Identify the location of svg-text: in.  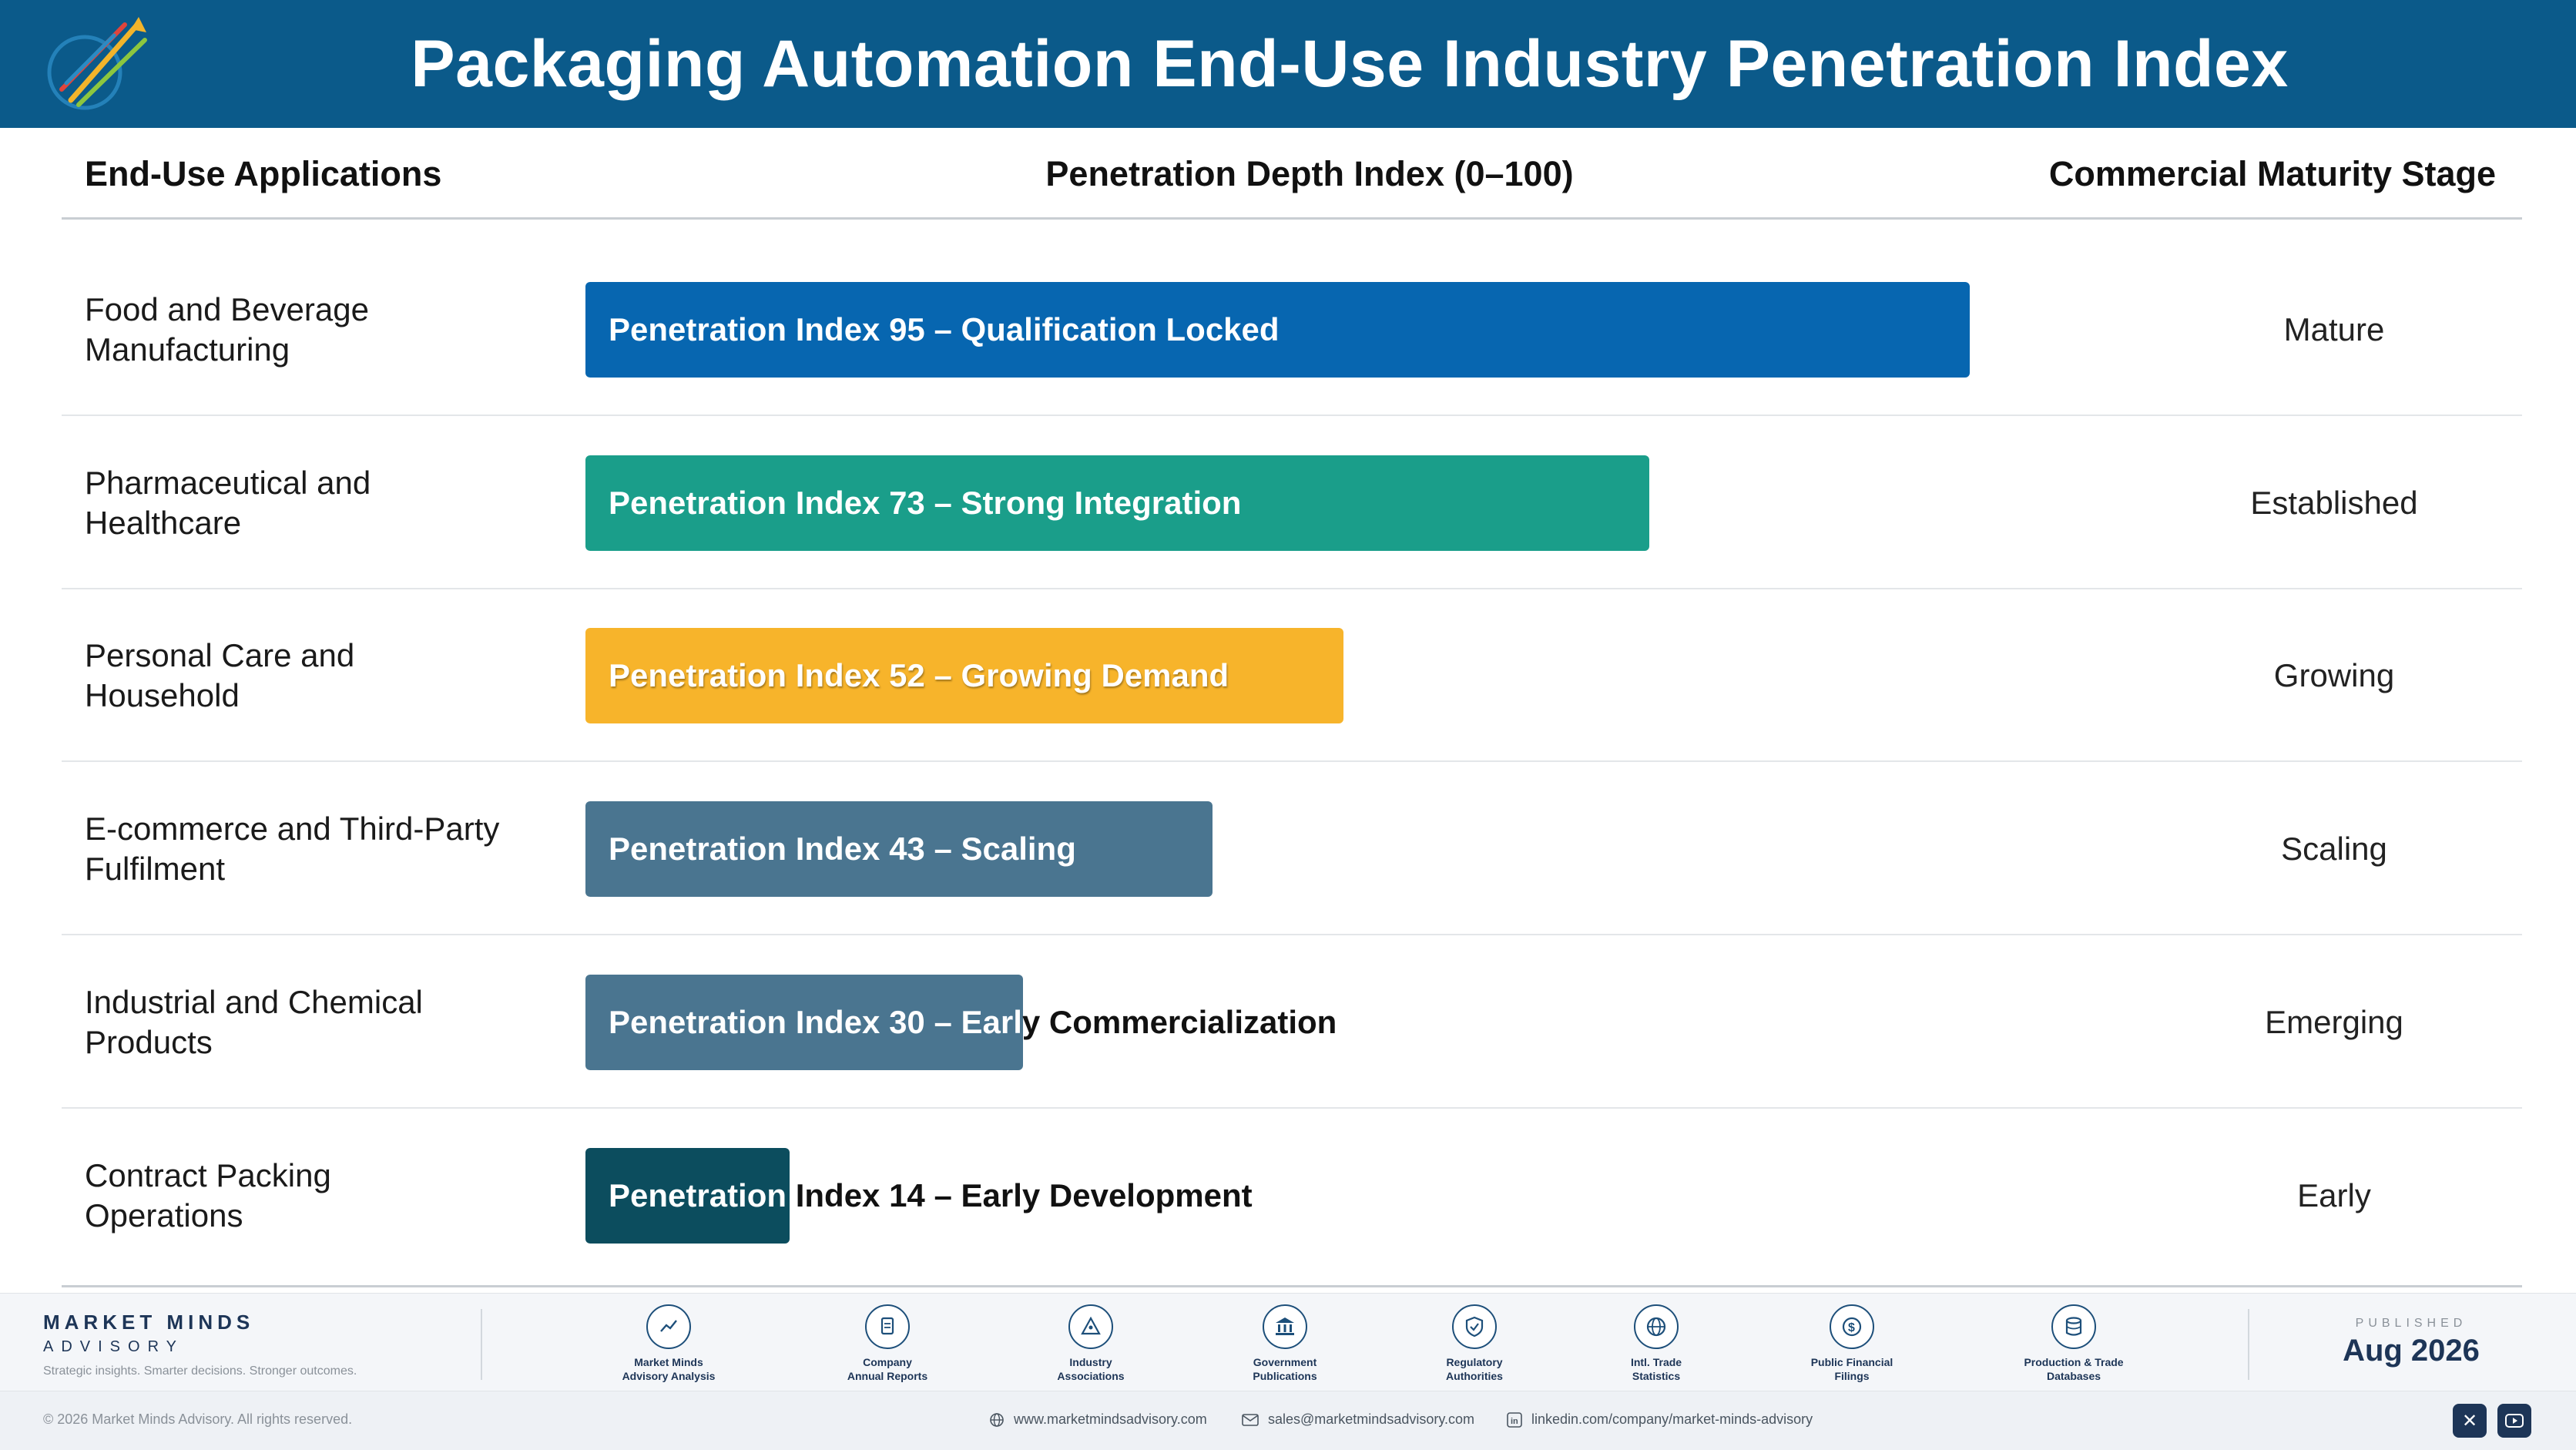
(1514, 1421).